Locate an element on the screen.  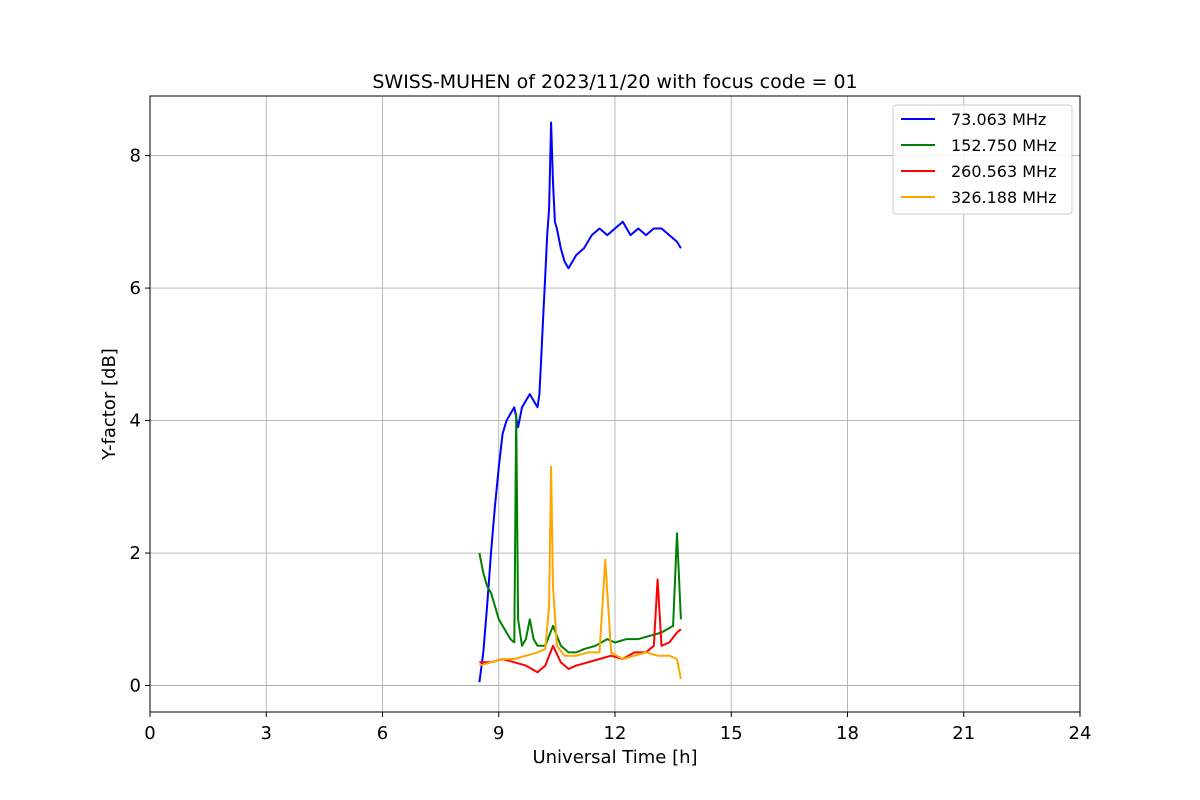
legend-label-0: 73.063 MHz is located at coordinates (998, 119).